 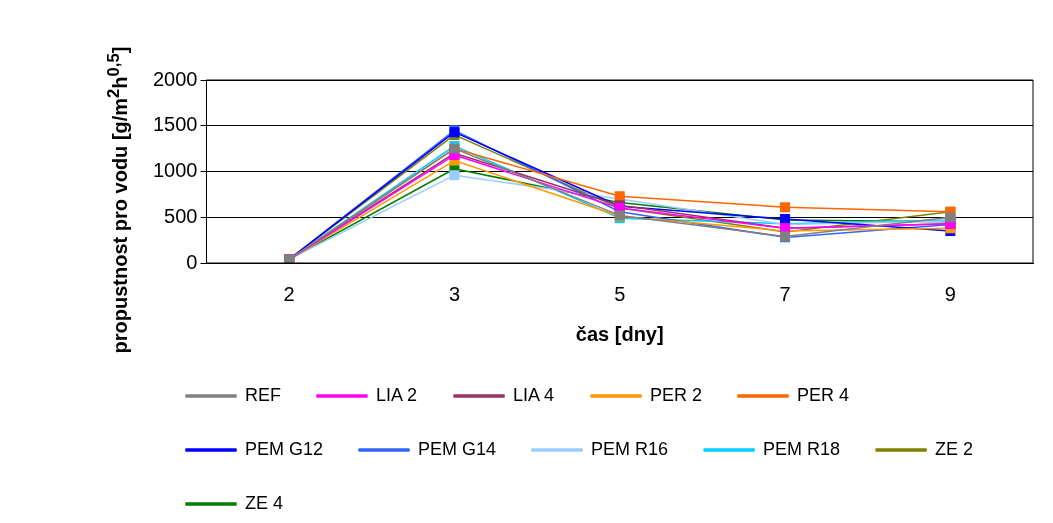 I want to click on x-tick-label: 7, so click(x=785, y=293).